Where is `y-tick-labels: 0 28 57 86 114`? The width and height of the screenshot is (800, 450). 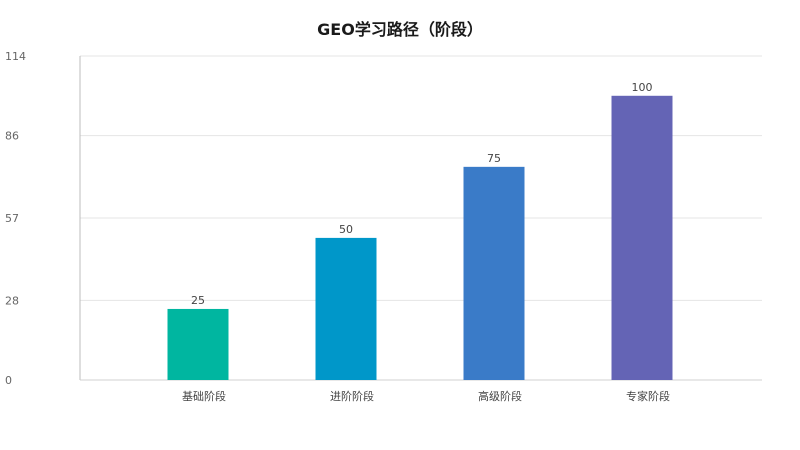
y-tick-labels: 0 28 57 86 114 is located at coordinates (15, 218).